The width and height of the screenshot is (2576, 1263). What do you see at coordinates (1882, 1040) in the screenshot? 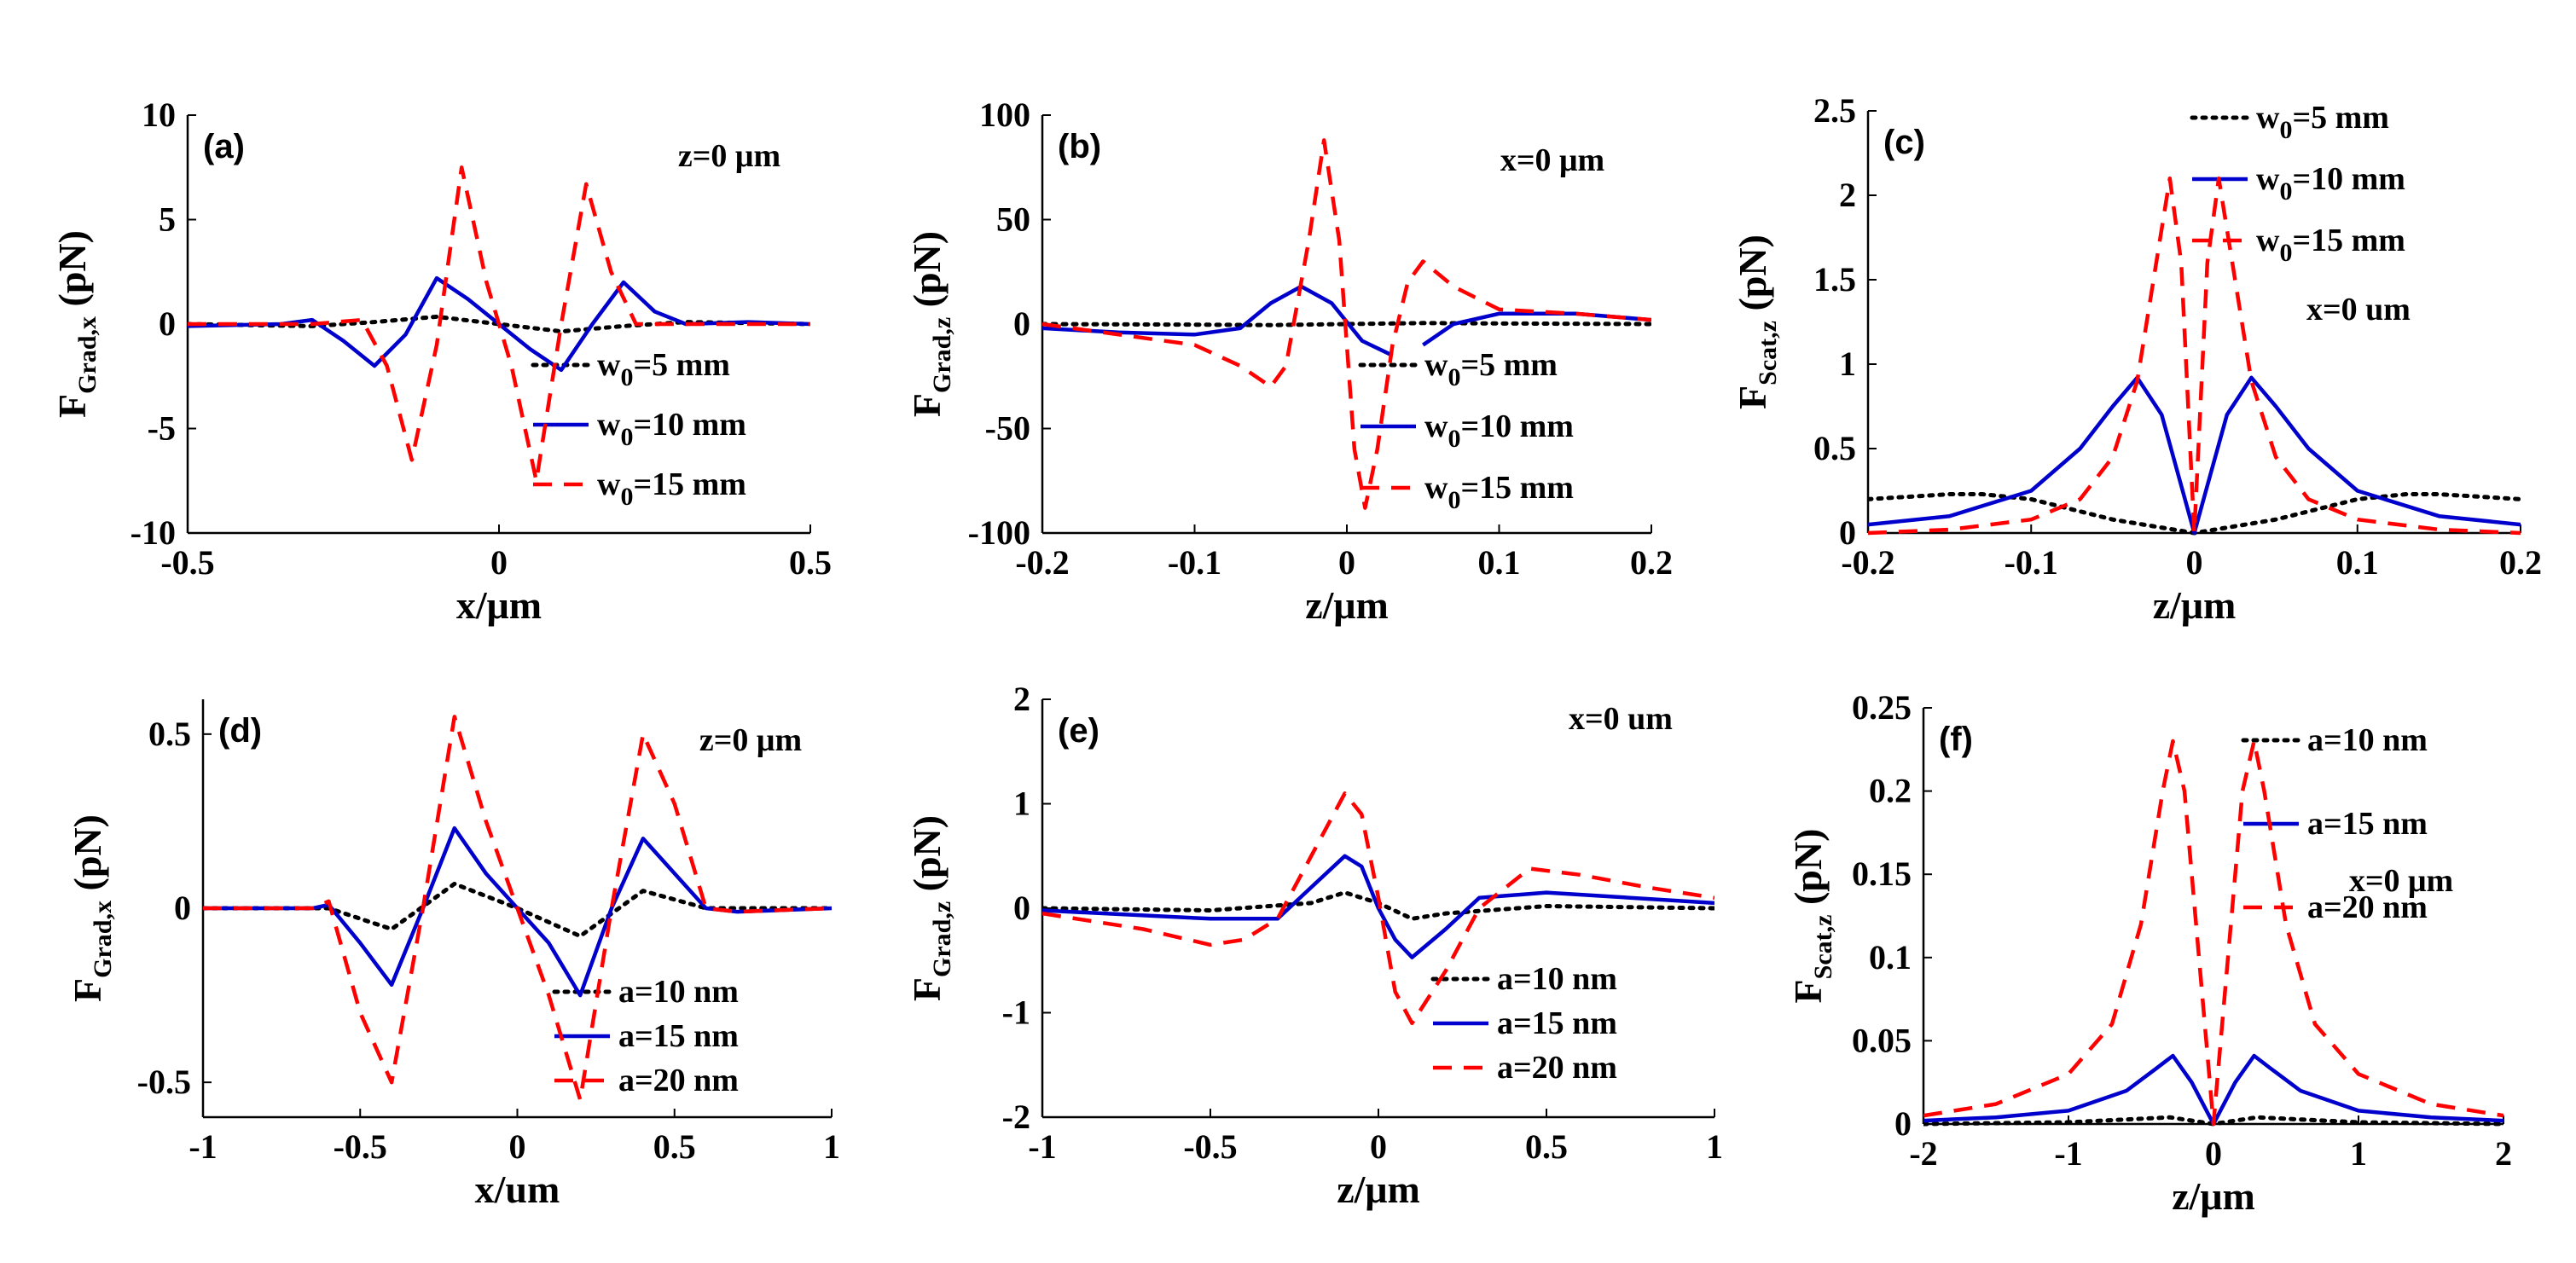
I see `y-tick-label: 0.05` at bounding box center [1882, 1040].